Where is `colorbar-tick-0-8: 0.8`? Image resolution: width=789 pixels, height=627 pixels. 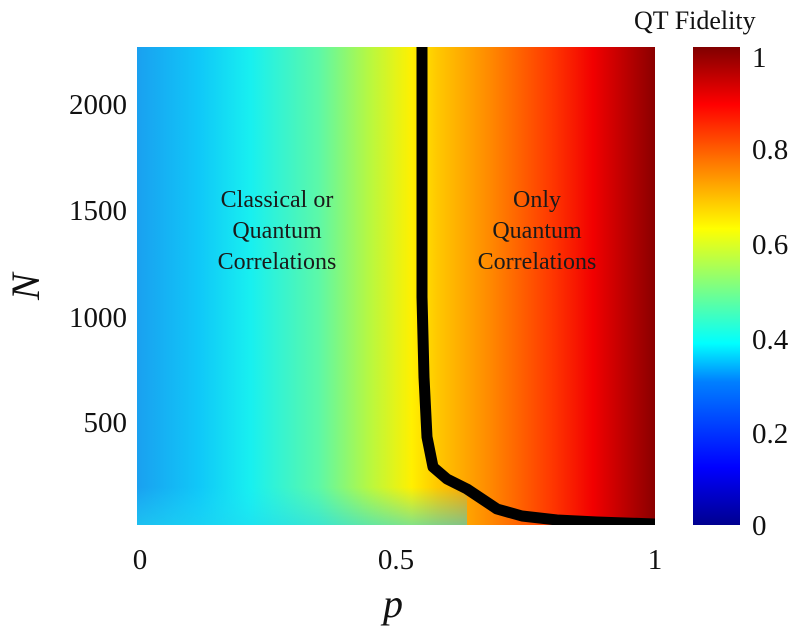 colorbar-tick-0-8: 0.8 is located at coordinates (770, 150).